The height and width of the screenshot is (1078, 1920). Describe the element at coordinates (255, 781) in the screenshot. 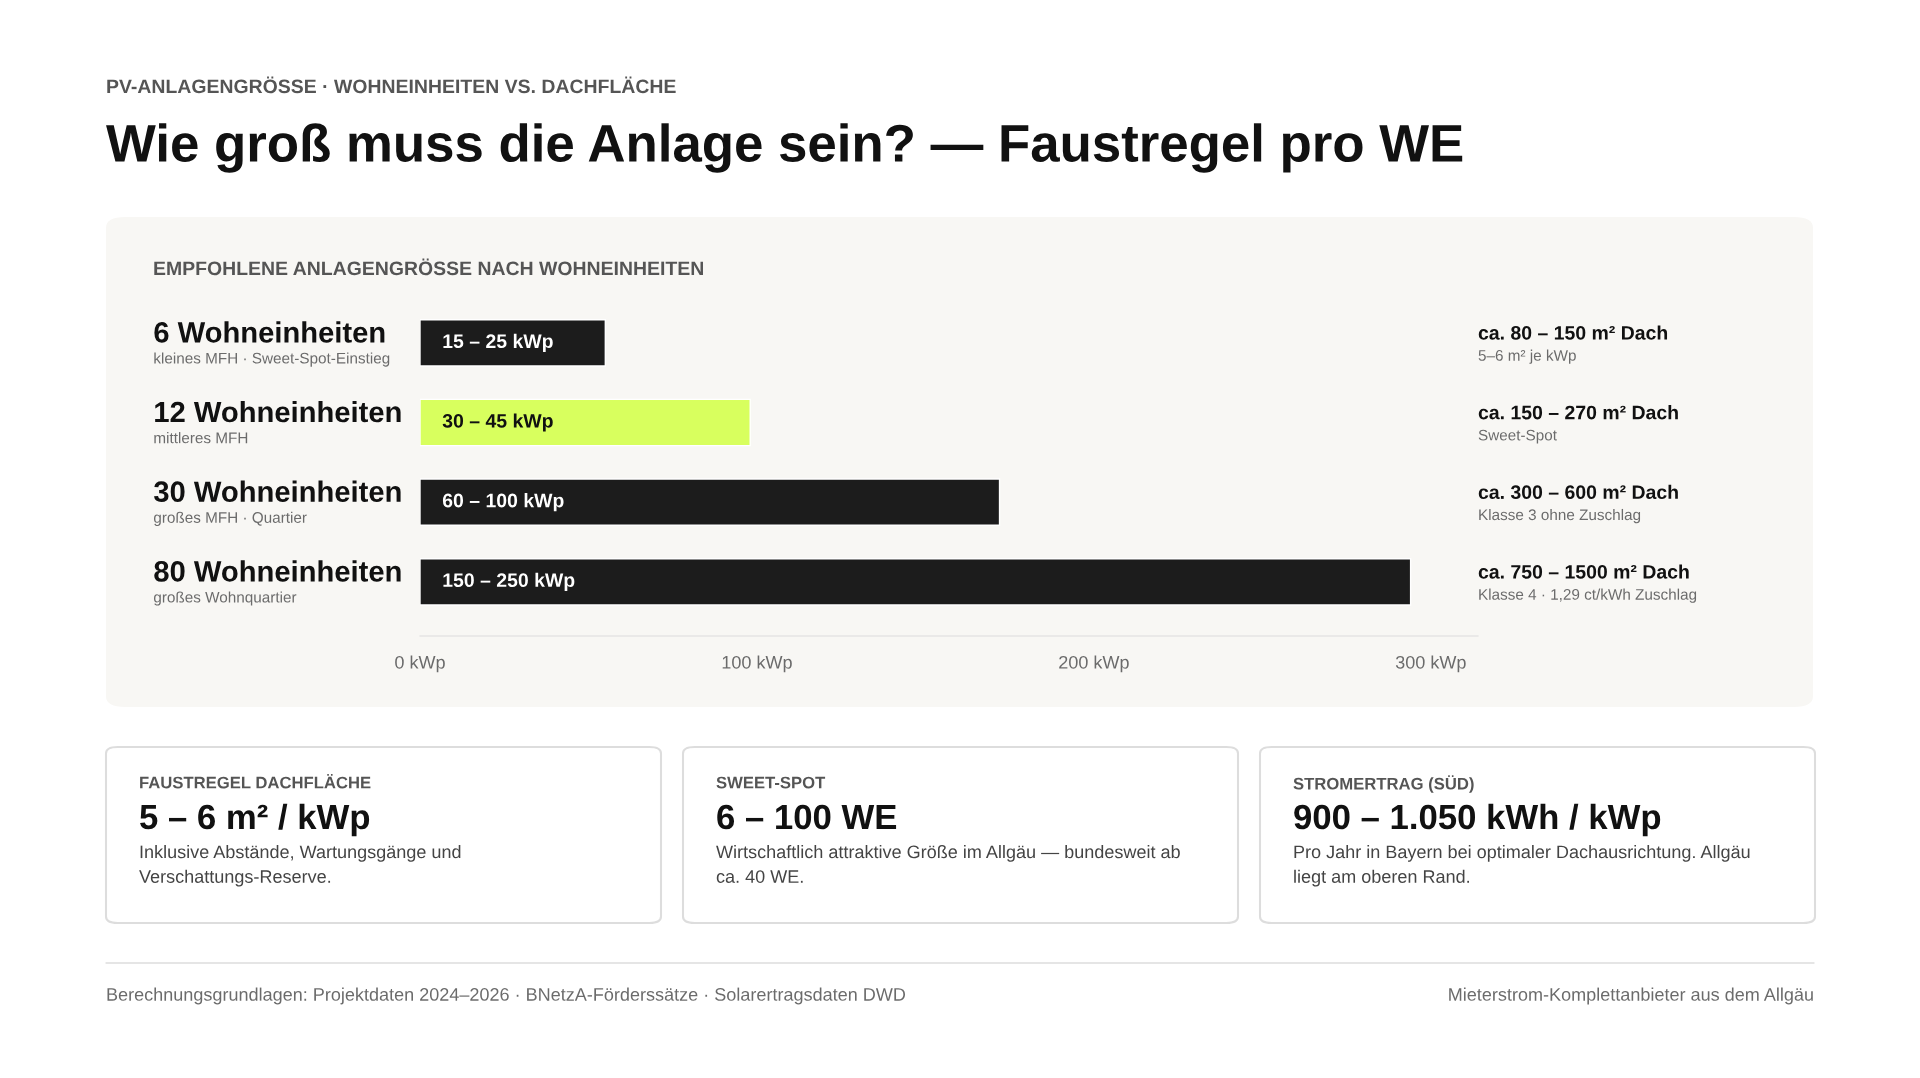

I see `text: FAUSTREGEL DACHFLÄCHE` at that location.